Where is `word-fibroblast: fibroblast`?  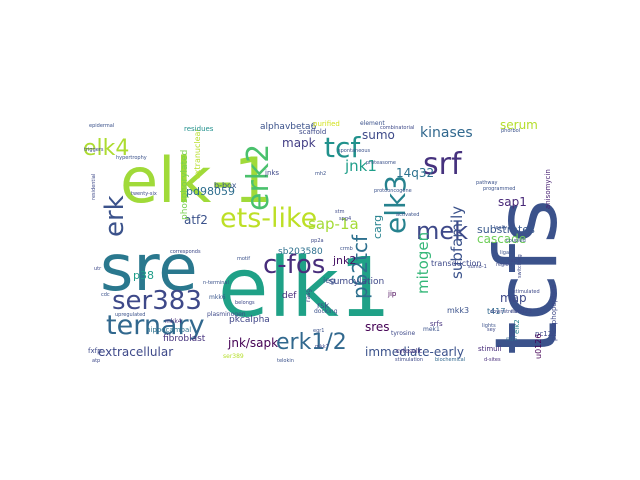
word-fibroblast: fibroblast is located at coordinates (184, 338).